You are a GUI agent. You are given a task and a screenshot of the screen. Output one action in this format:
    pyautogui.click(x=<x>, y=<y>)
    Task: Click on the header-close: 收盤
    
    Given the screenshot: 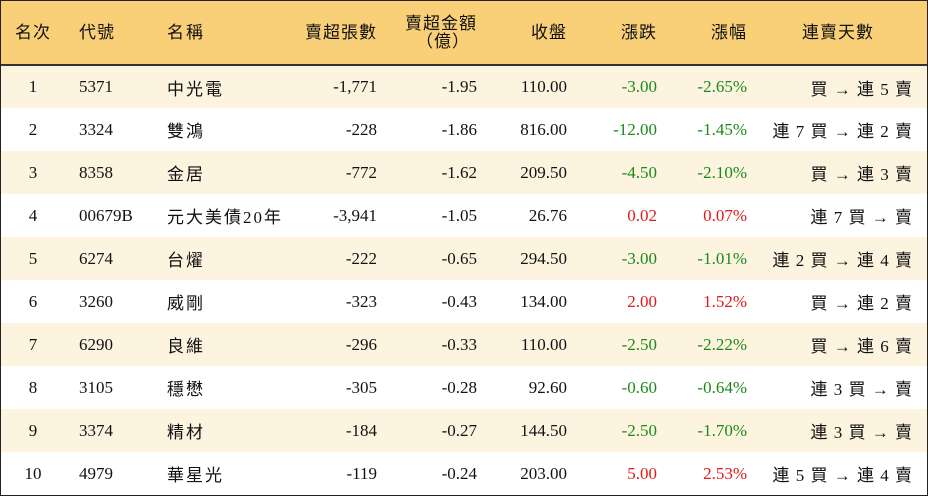 What is the action you would take?
    pyautogui.click(x=530, y=33)
    